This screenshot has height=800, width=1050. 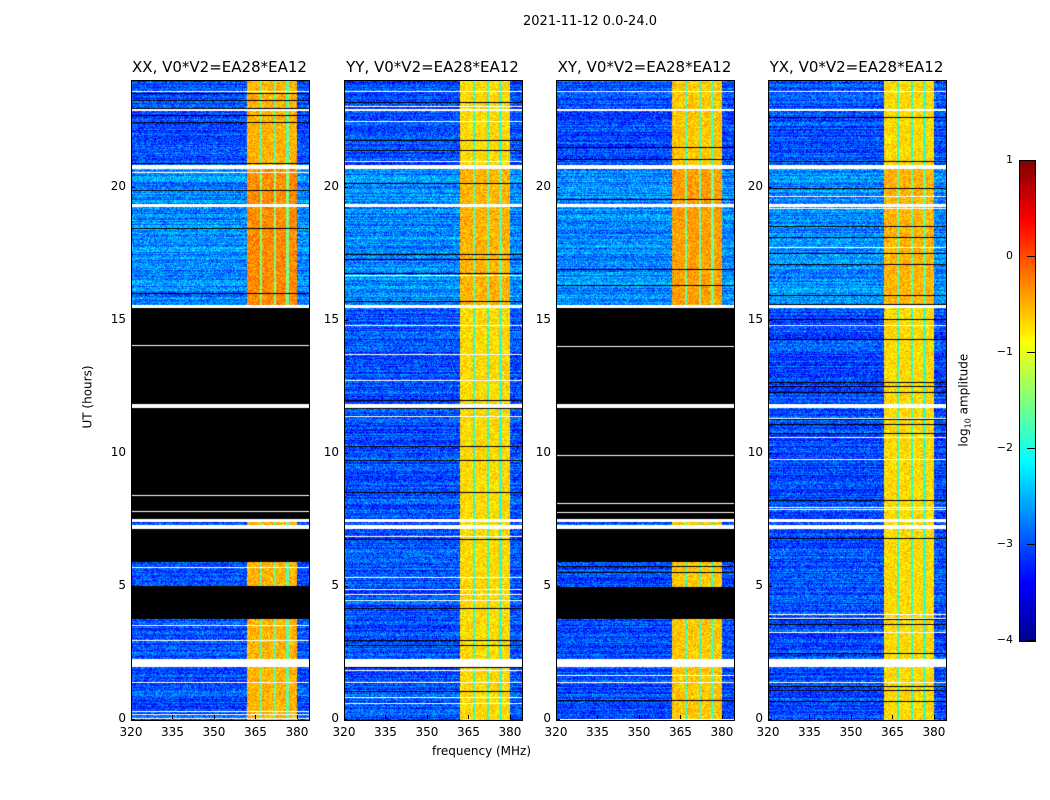 What do you see at coordinates (964, 400) in the screenshot?
I see `colorbar-label: log10 amplitude` at bounding box center [964, 400].